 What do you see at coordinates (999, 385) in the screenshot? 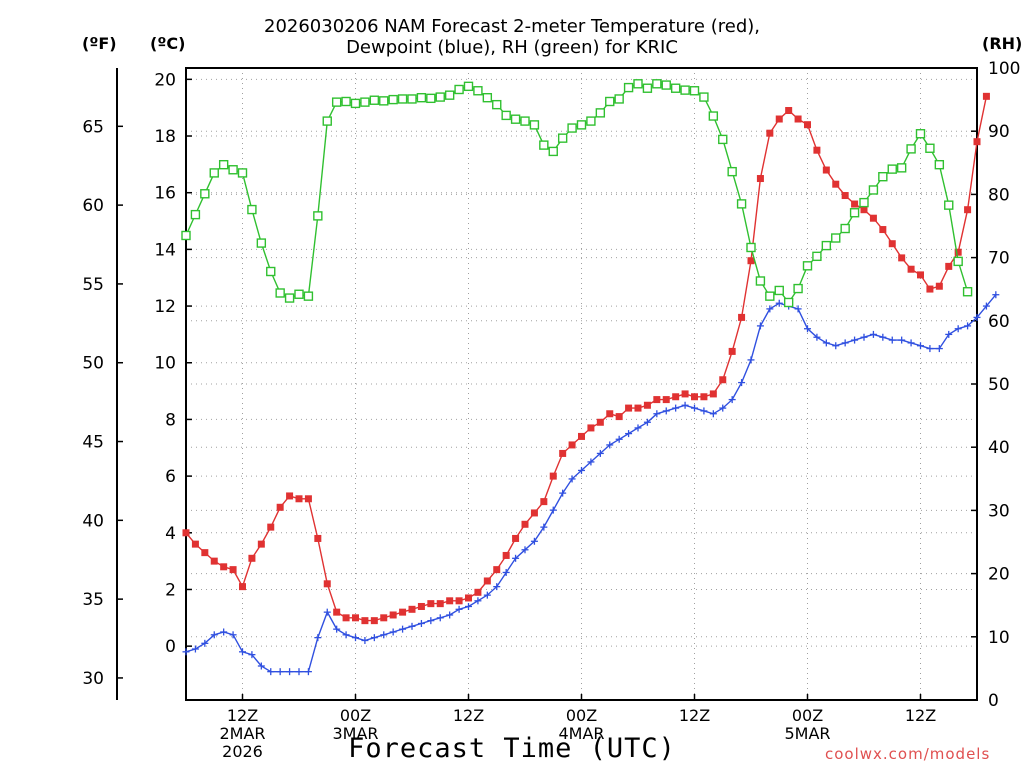
I see `rh-tick-label: 50` at bounding box center [999, 385].